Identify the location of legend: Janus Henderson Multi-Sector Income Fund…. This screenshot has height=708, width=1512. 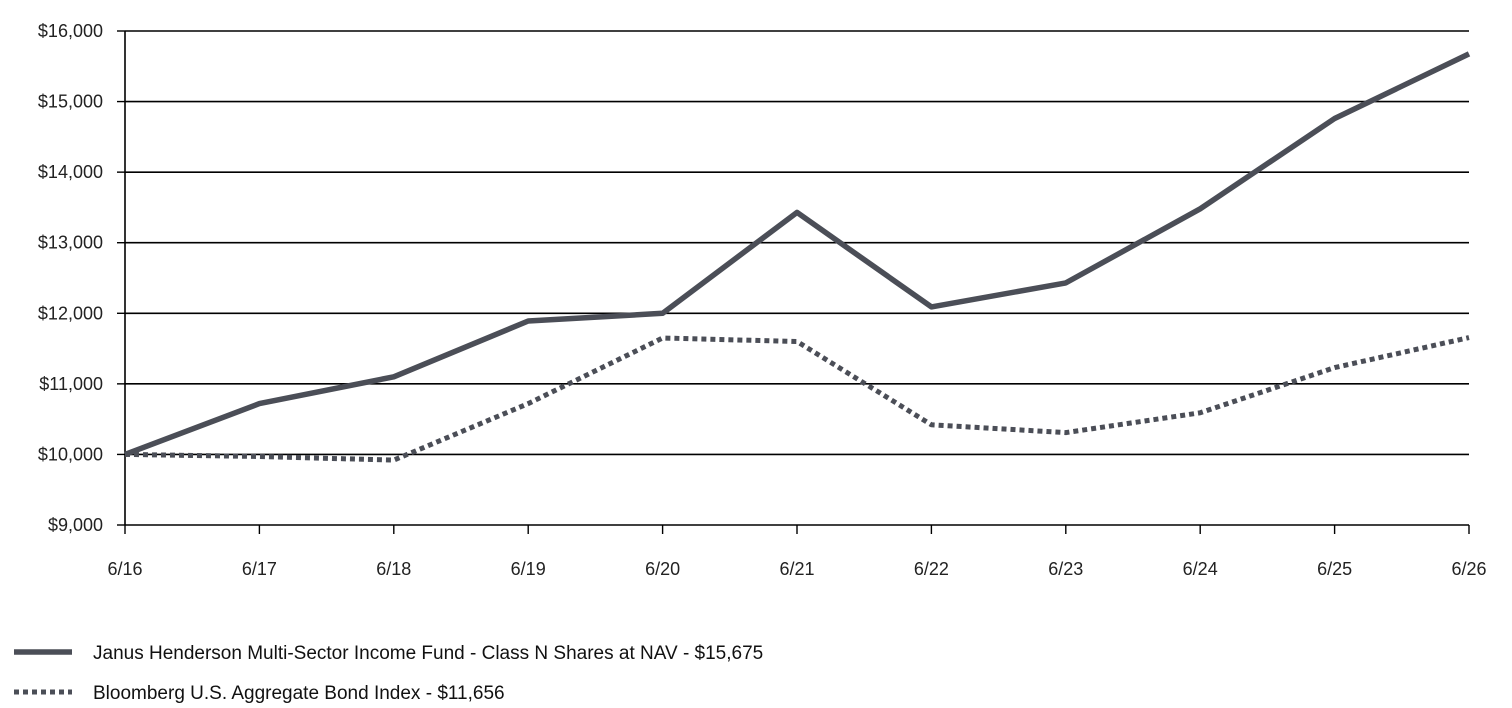
(388, 673).